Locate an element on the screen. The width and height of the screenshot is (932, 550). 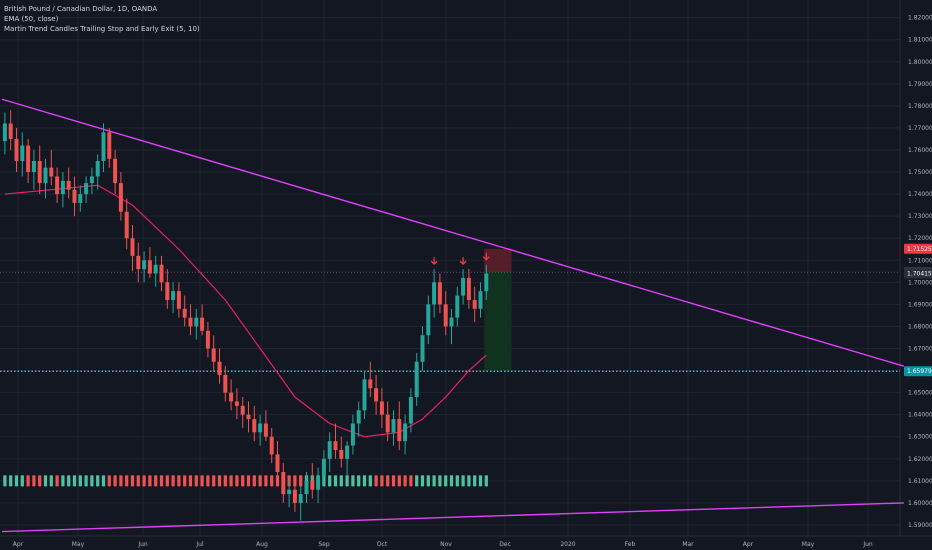
legend-ema: EMA (50, close) is located at coordinates (31, 19).